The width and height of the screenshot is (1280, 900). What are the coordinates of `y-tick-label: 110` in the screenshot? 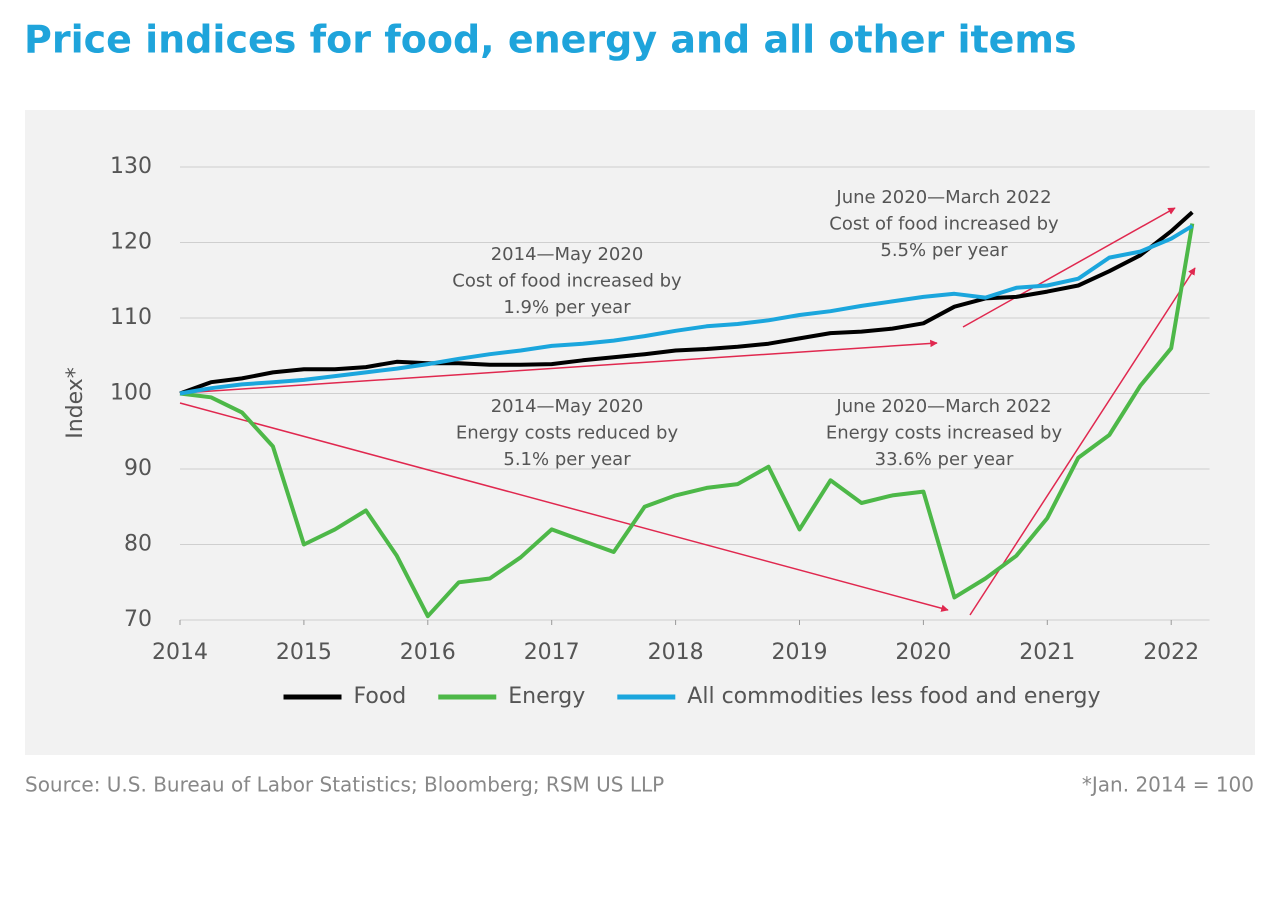 It's located at (131, 317).